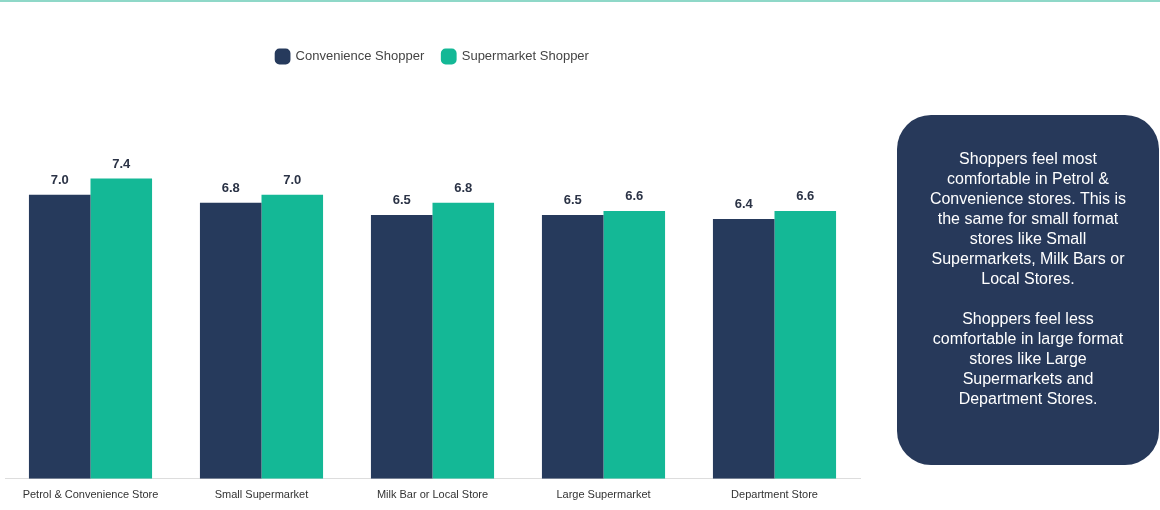 This screenshot has width=1160, height=510. What do you see at coordinates (261, 494) in the screenshot?
I see `x-tick-label: Small Supermarket` at bounding box center [261, 494].